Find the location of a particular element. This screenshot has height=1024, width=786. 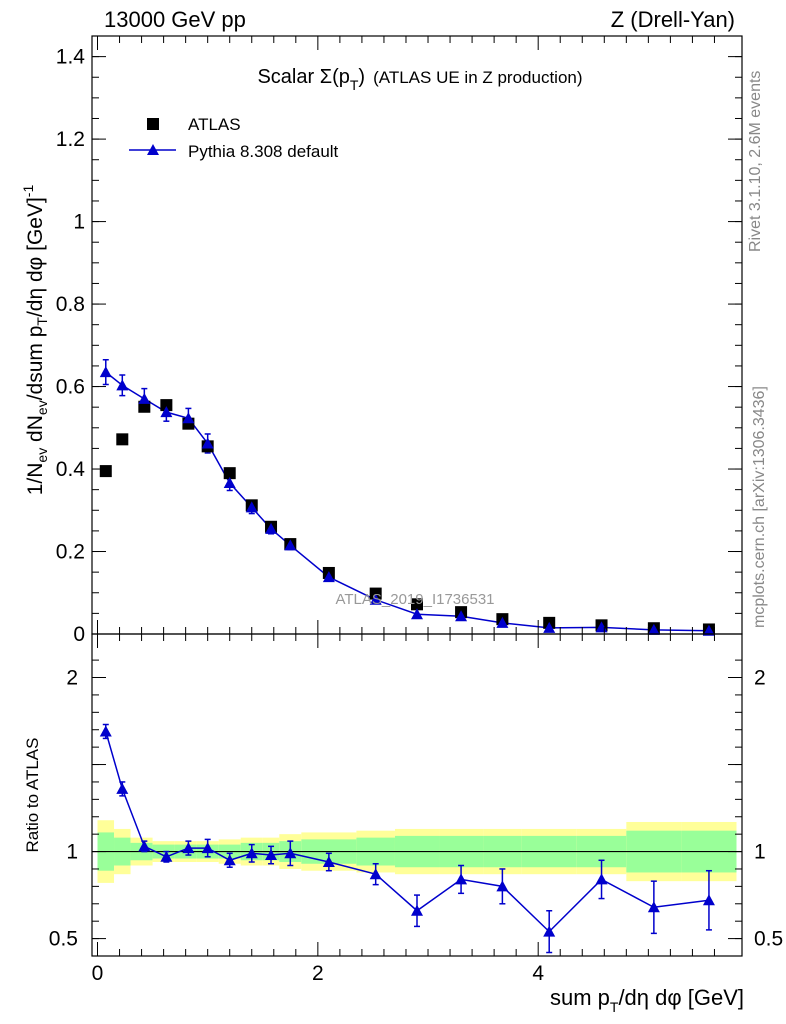

legend-mc-label: Pythia 8.308 default is located at coordinates (263, 151).